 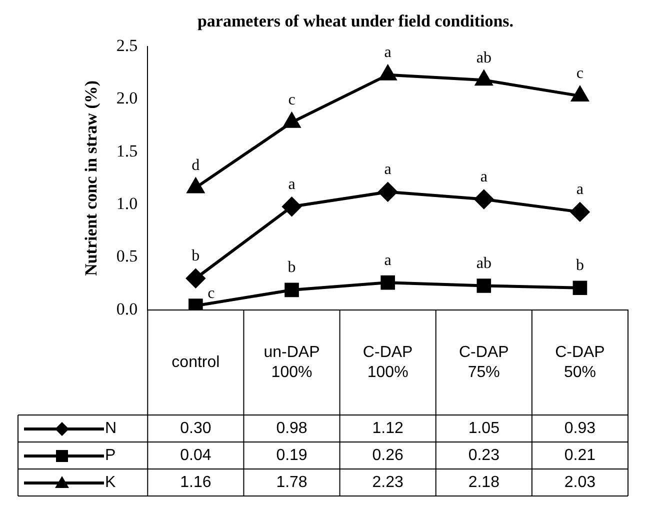 I want to click on data-label: 1.05, so click(x=484, y=428).